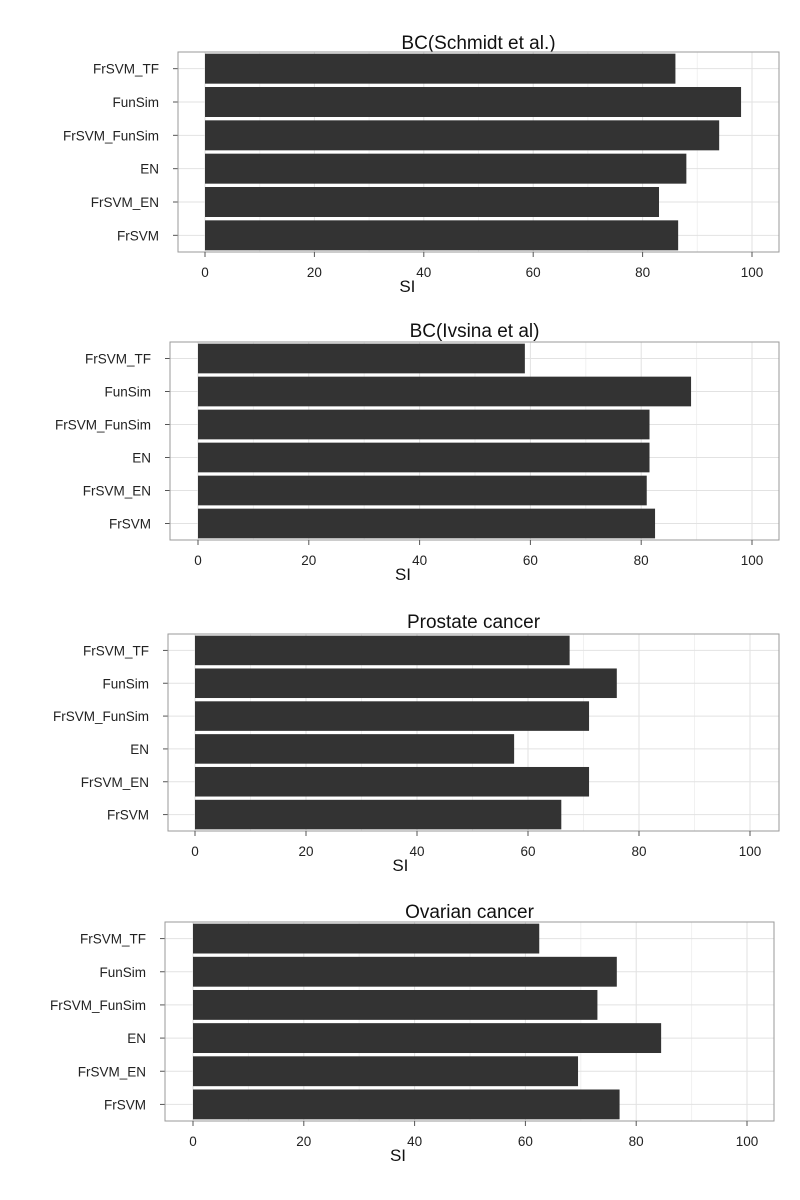 This screenshot has height=1200, width=800. Describe the element at coordinates (478, 43) in the screenshot. I see `chart-title: BC(Schmidt et al.)` at that location.